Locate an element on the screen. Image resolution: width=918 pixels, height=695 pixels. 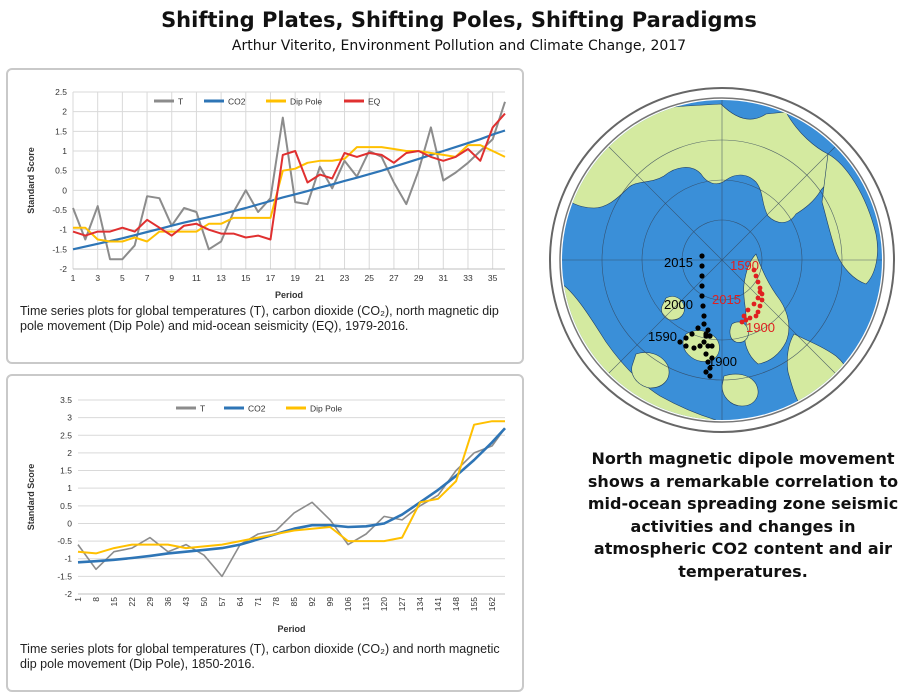
x-tick-label: 113 is located at coordinates (366, 604).